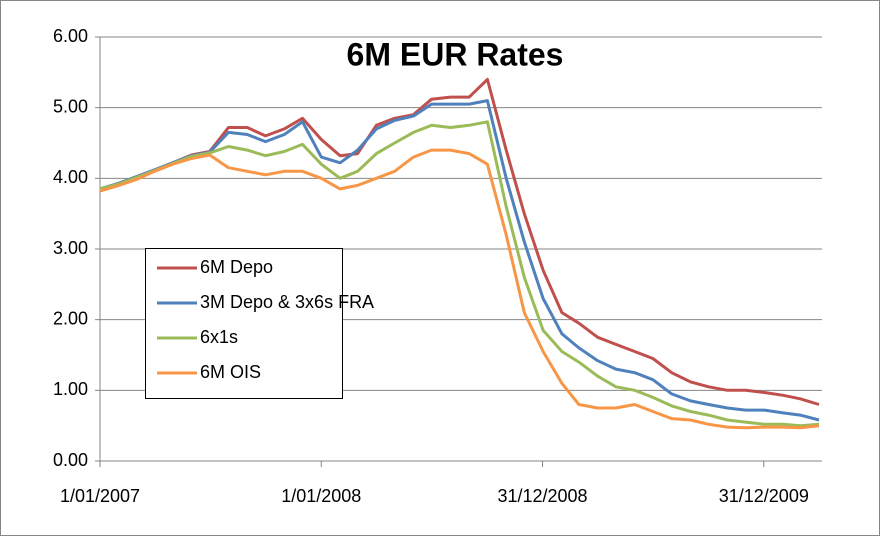  What do you see at coordinates (70, 177) in the screenshot?
I see `y-tick-label: 4.00` at bounding box center [70, 177].